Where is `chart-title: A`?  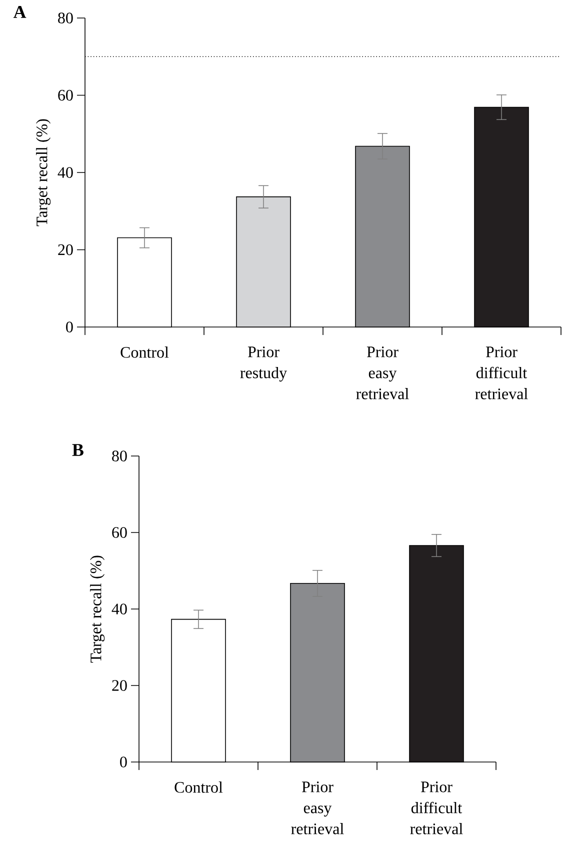
chart-title: A is located at coordinates (19, 12).